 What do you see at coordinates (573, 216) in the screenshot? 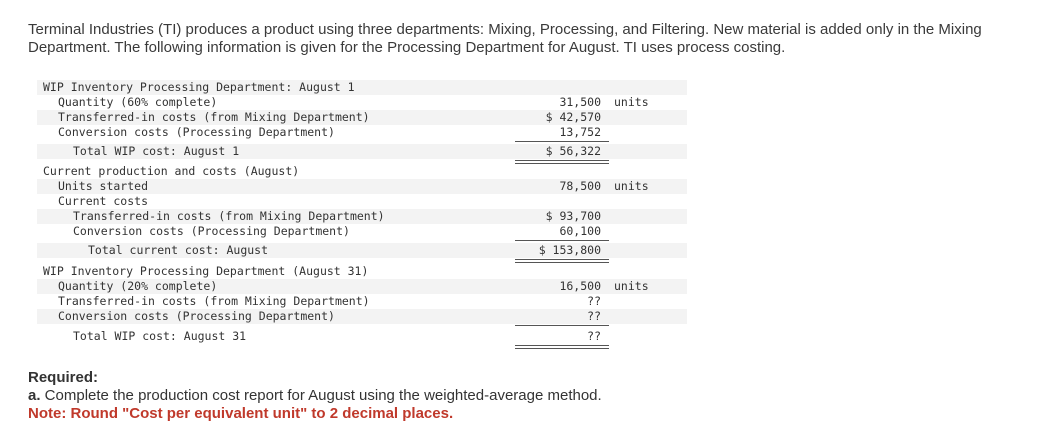
I see `row-amount: $ 93,700` at bounding box center [573, 216].